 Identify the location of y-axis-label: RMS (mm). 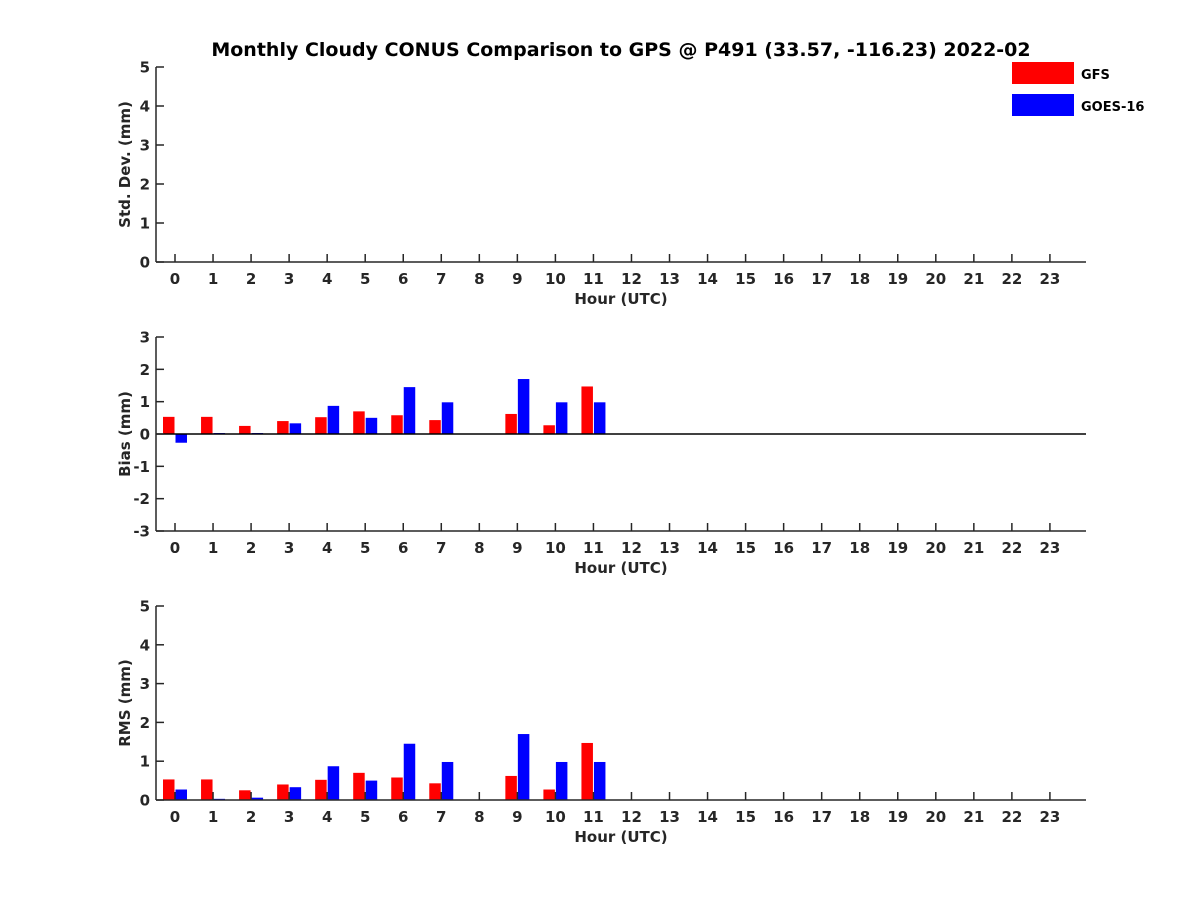
(125, 702).